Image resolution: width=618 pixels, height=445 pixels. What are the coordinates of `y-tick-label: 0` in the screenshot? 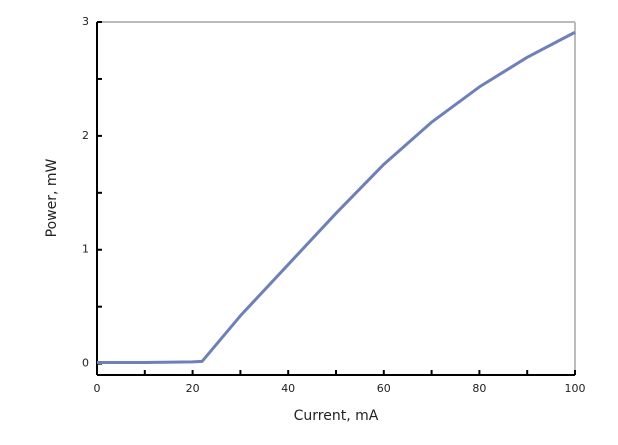 It's located at (85, 363).